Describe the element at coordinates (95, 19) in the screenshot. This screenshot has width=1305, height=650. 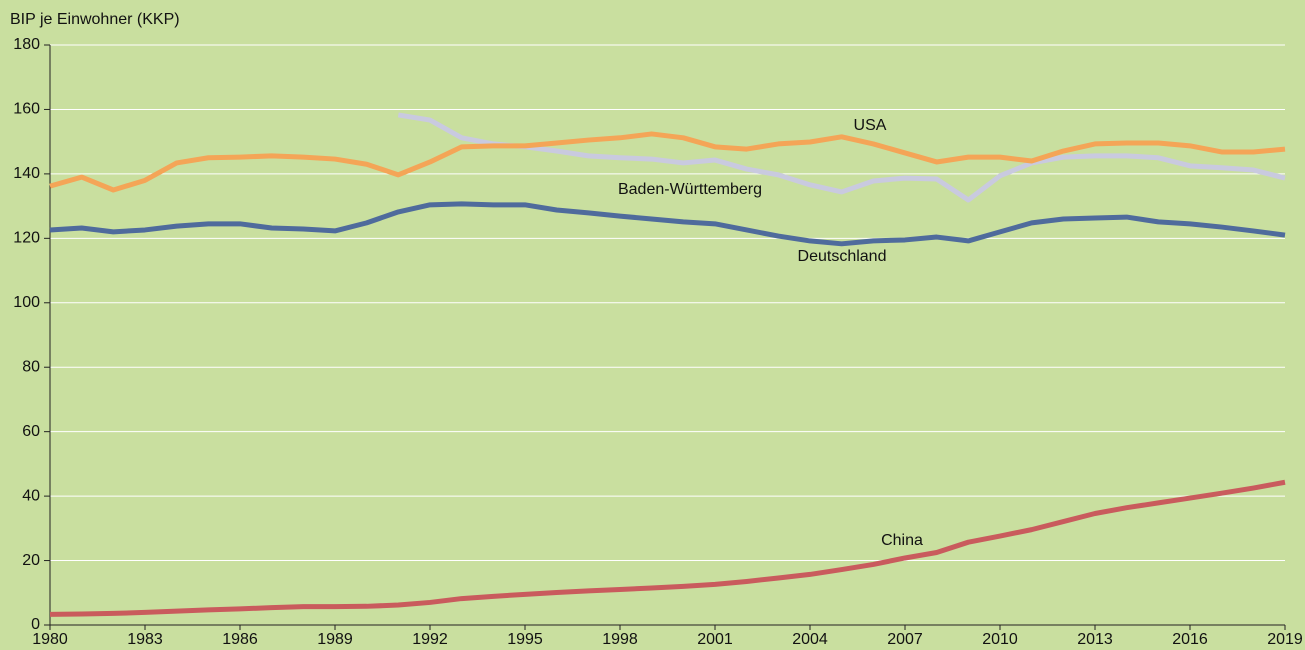
I see `y-axis-label: BIP je Einwohner (KKP)` at that location.